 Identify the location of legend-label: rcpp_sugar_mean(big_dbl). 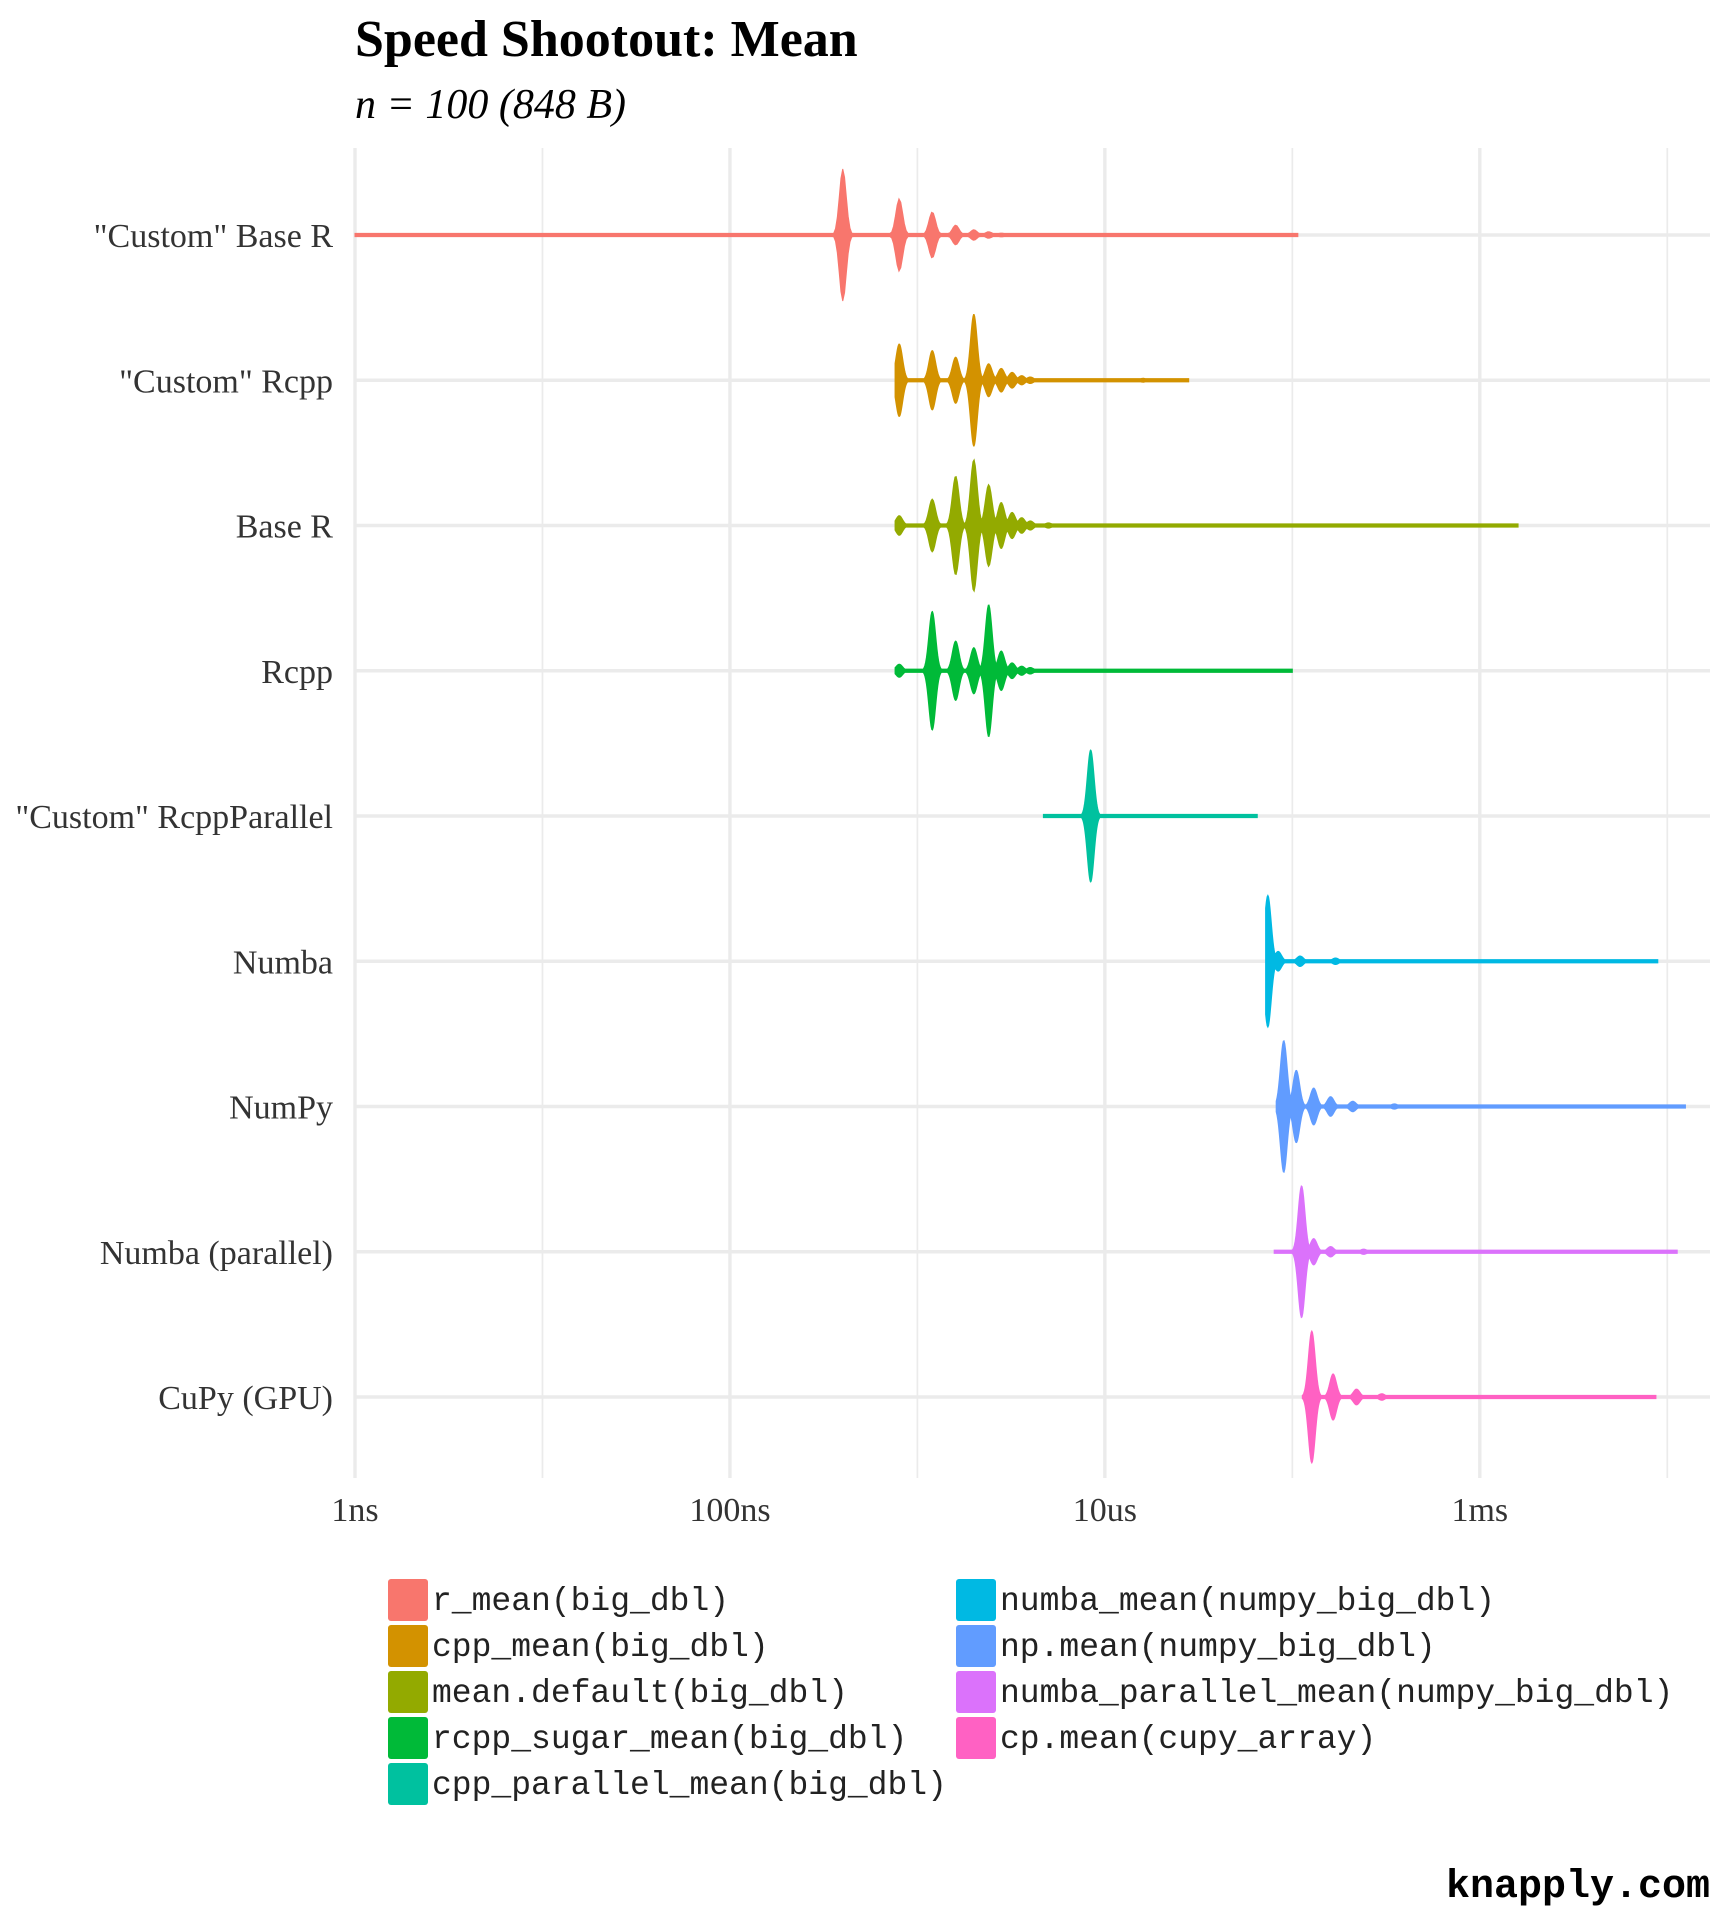
(669, 1739).